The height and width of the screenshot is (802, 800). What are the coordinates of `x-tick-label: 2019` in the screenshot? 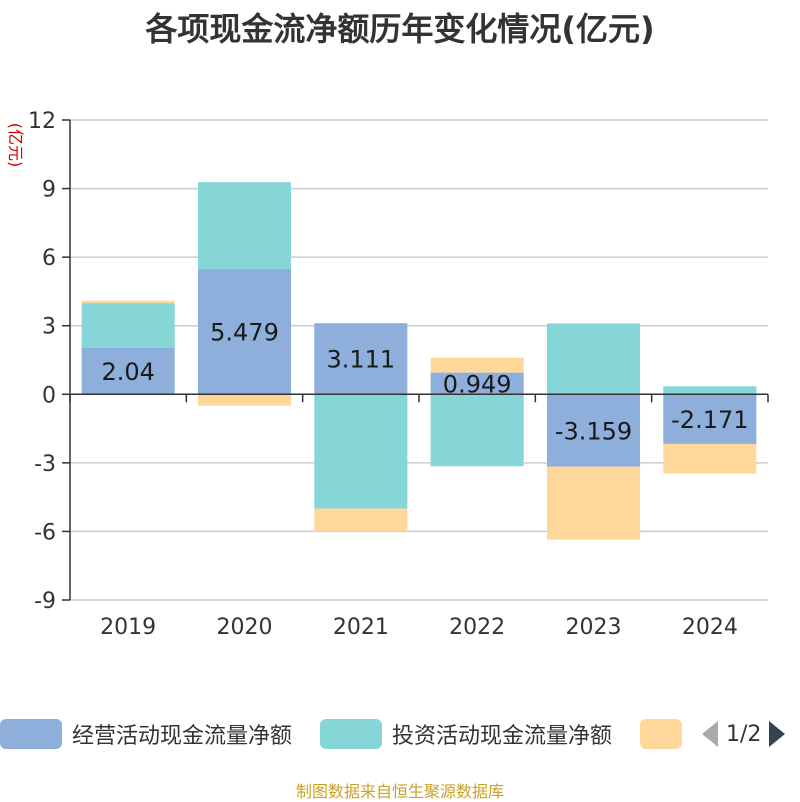 It's located at (128, 627).